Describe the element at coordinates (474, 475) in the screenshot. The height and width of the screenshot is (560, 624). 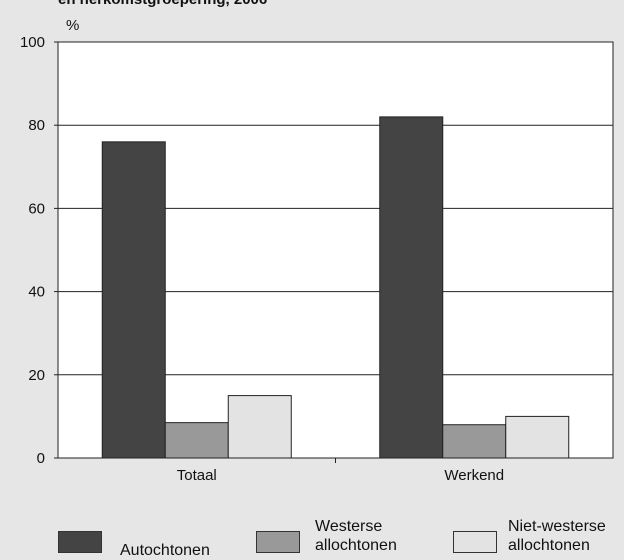
I see `x-tick-label: Werkend` at that location.